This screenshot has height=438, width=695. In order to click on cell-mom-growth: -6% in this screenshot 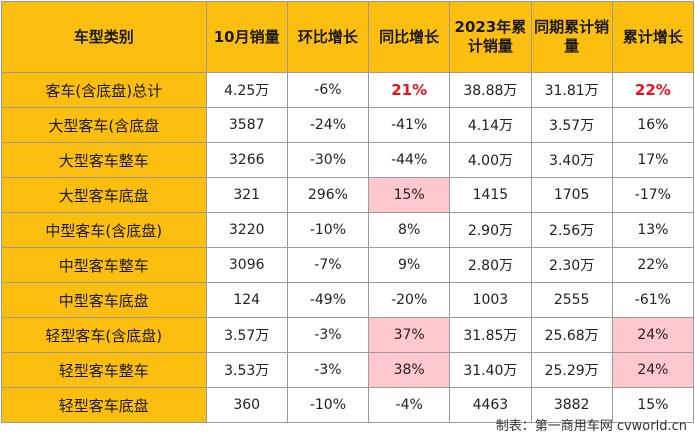, I will do `click(328, 90)`.